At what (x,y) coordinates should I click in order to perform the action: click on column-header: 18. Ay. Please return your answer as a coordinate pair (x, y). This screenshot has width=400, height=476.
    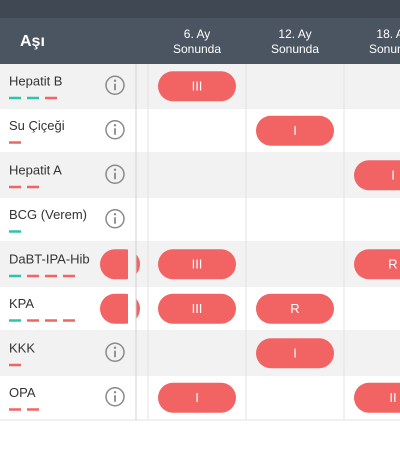
    Looking at the image, I should click on (388, 34).